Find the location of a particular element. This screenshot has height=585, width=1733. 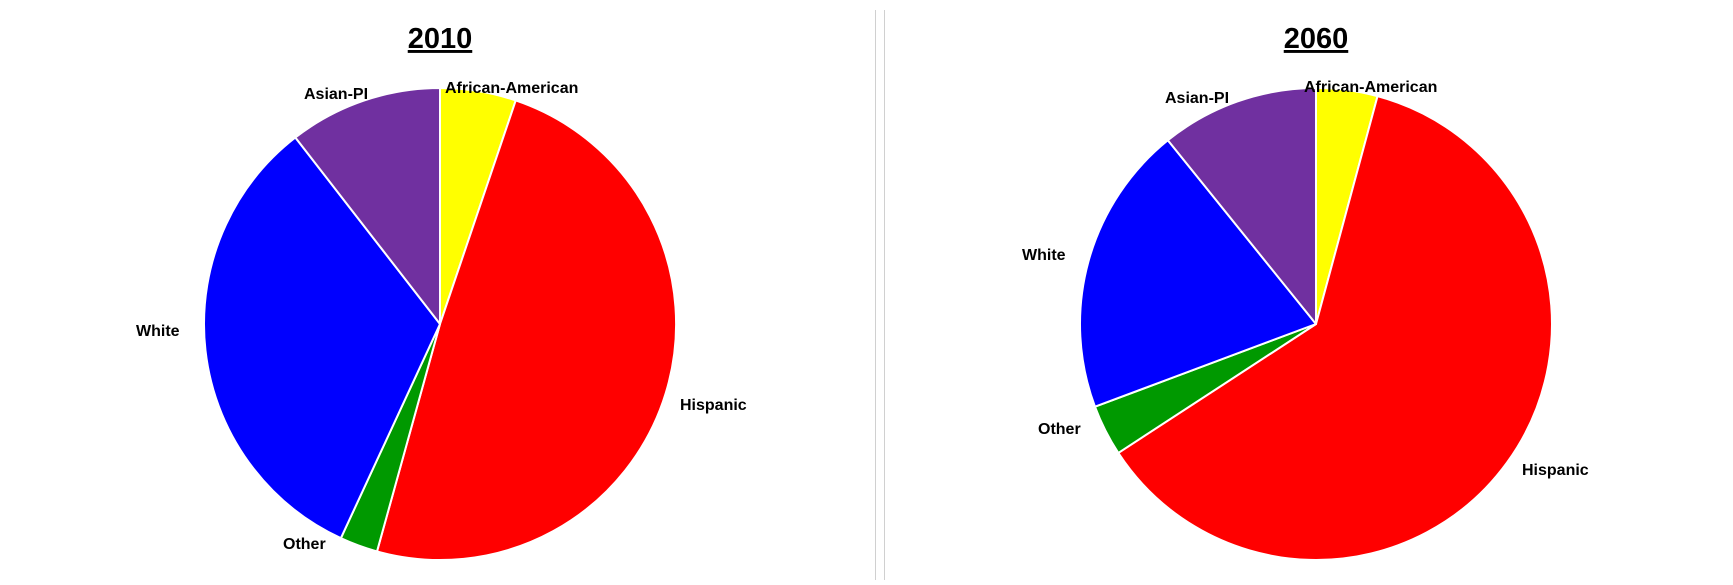

pie-slice-hispanic is located at coordinates (527, 330).